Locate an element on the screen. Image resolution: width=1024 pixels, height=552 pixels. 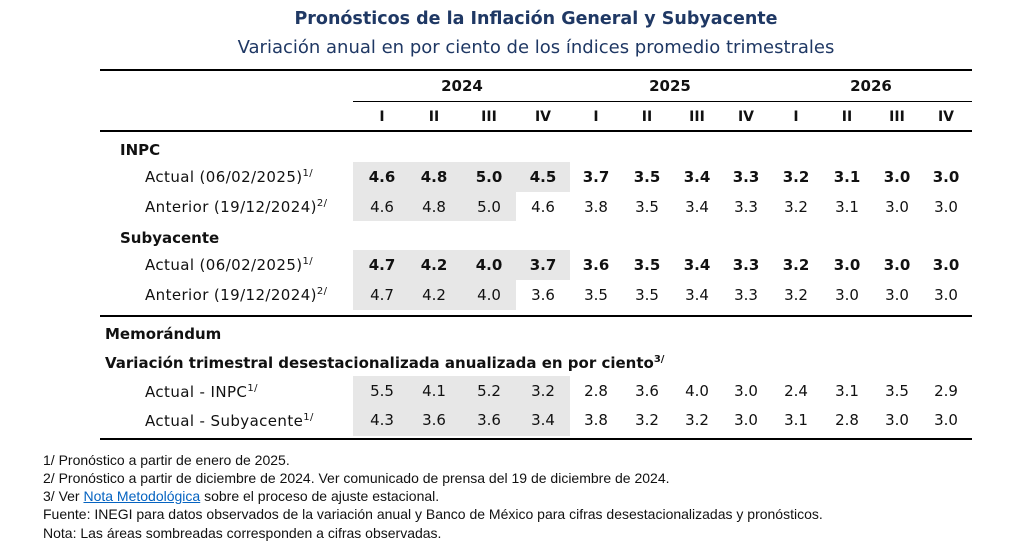
row-label-inpc-actual: Actual (06/02/2025)1/ is located at coordinates (229, 177).